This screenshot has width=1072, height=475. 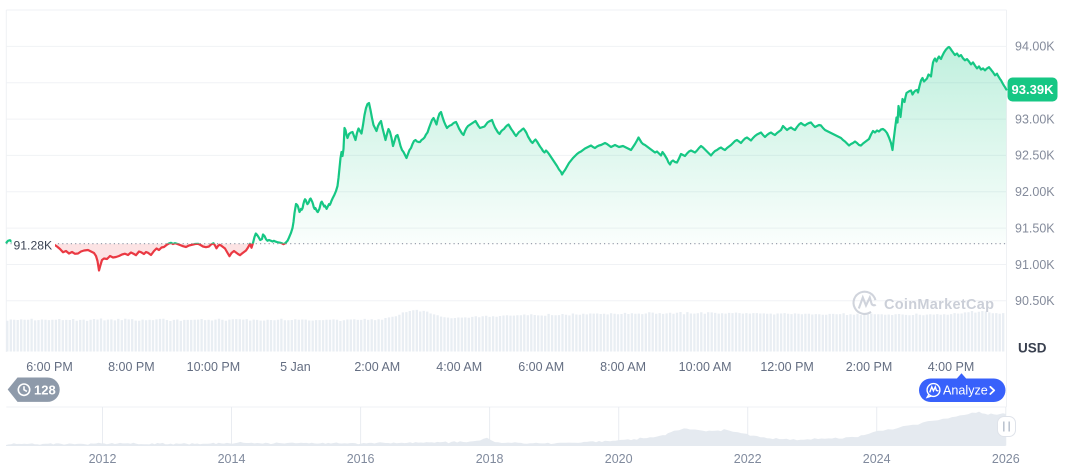 What do you see at coordinates (1006, 459) in the screenshot?
I see `svg-text: 2026` at bounding box center [1006, 459].